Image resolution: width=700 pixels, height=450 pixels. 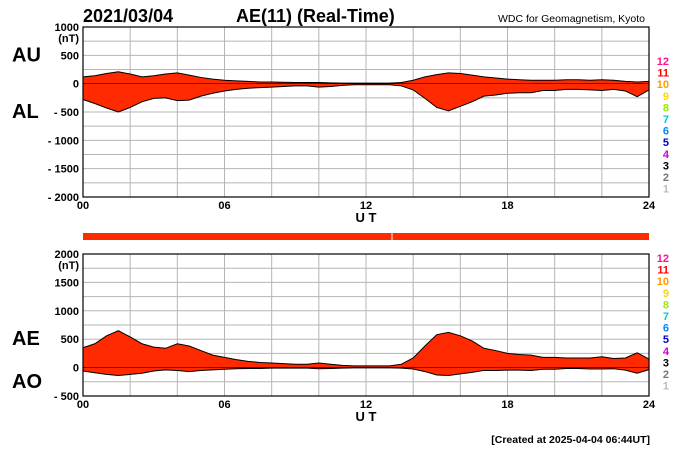 What do you see at coordinates (63, 141) in the screenshot?
I see `y-tick-label: - 1000` at bounding box center [63, 141].